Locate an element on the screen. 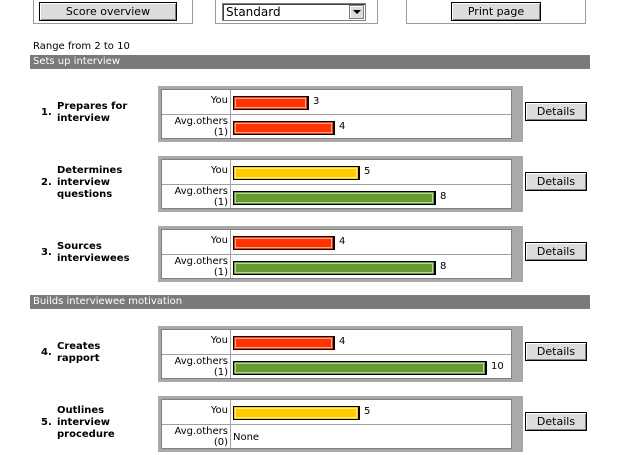 This screenshot has width=630, height=455. item-name-line: Prepares for is located at coordinates (92, 106).